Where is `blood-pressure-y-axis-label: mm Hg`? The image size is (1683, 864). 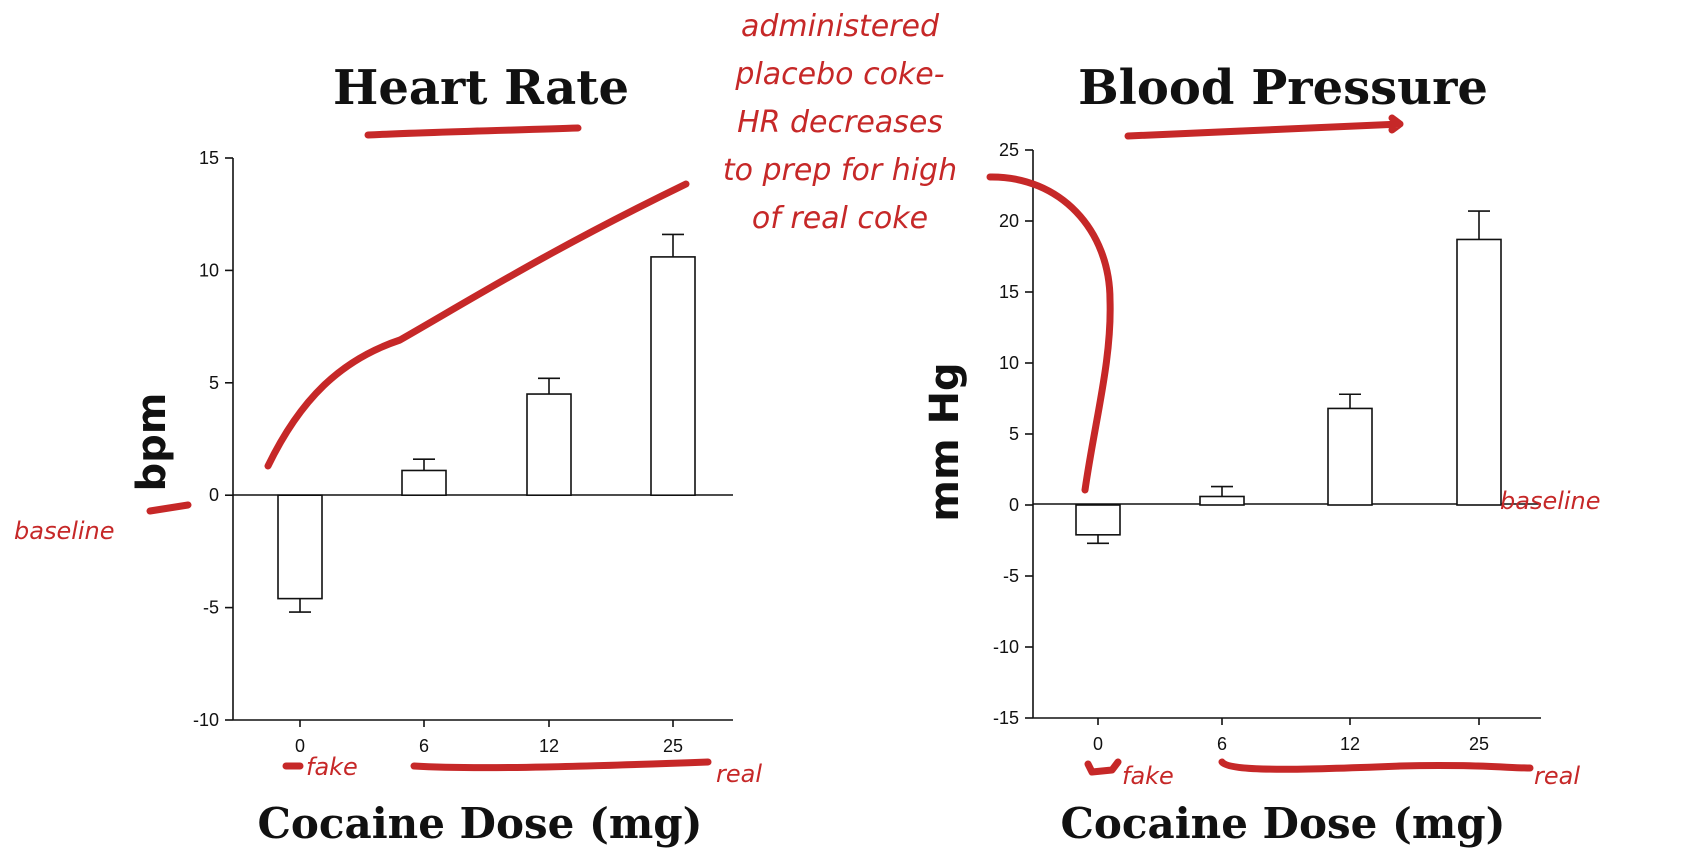 blood-pressure-y-axis-label: mm Hg is located at coordinates (945, 441).